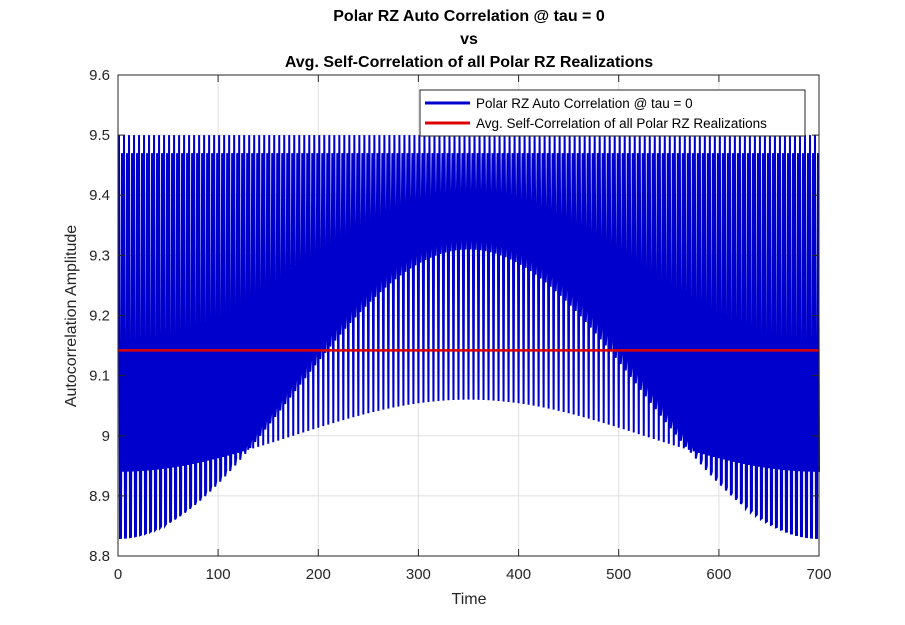 This screenshot has height=625, width=905. I want to click on y-tick-label: 8.8, so click(99, 556).